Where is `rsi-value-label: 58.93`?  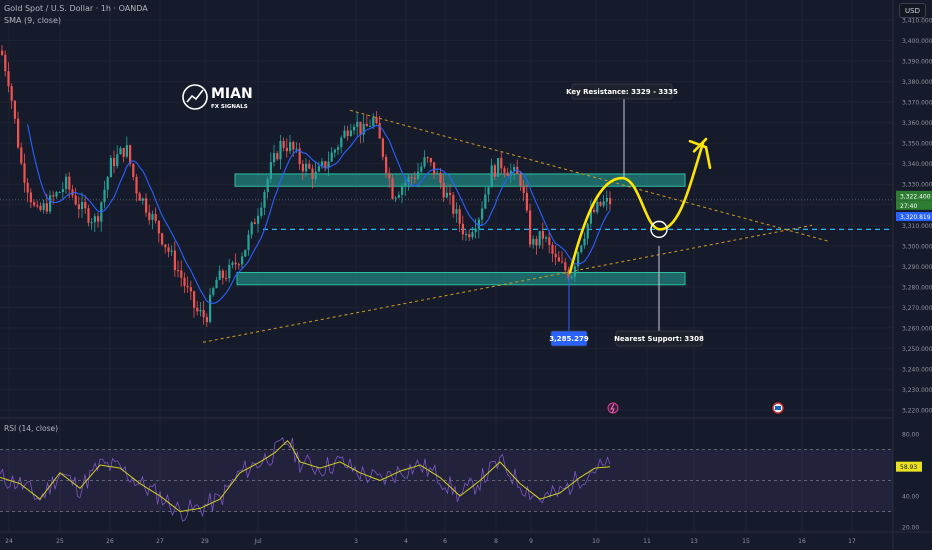 rsi-value-label: 58.93 is located at coordinates (908, 467).